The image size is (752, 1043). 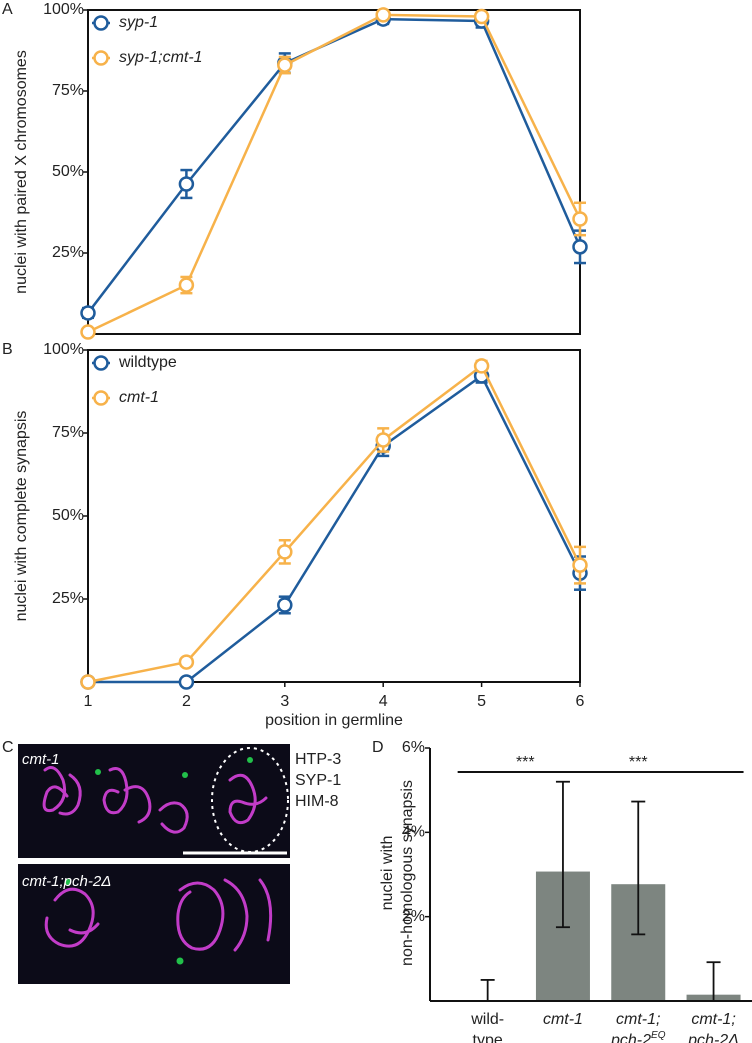 I want to click on panel-label: C, so click(x=8, y=747).